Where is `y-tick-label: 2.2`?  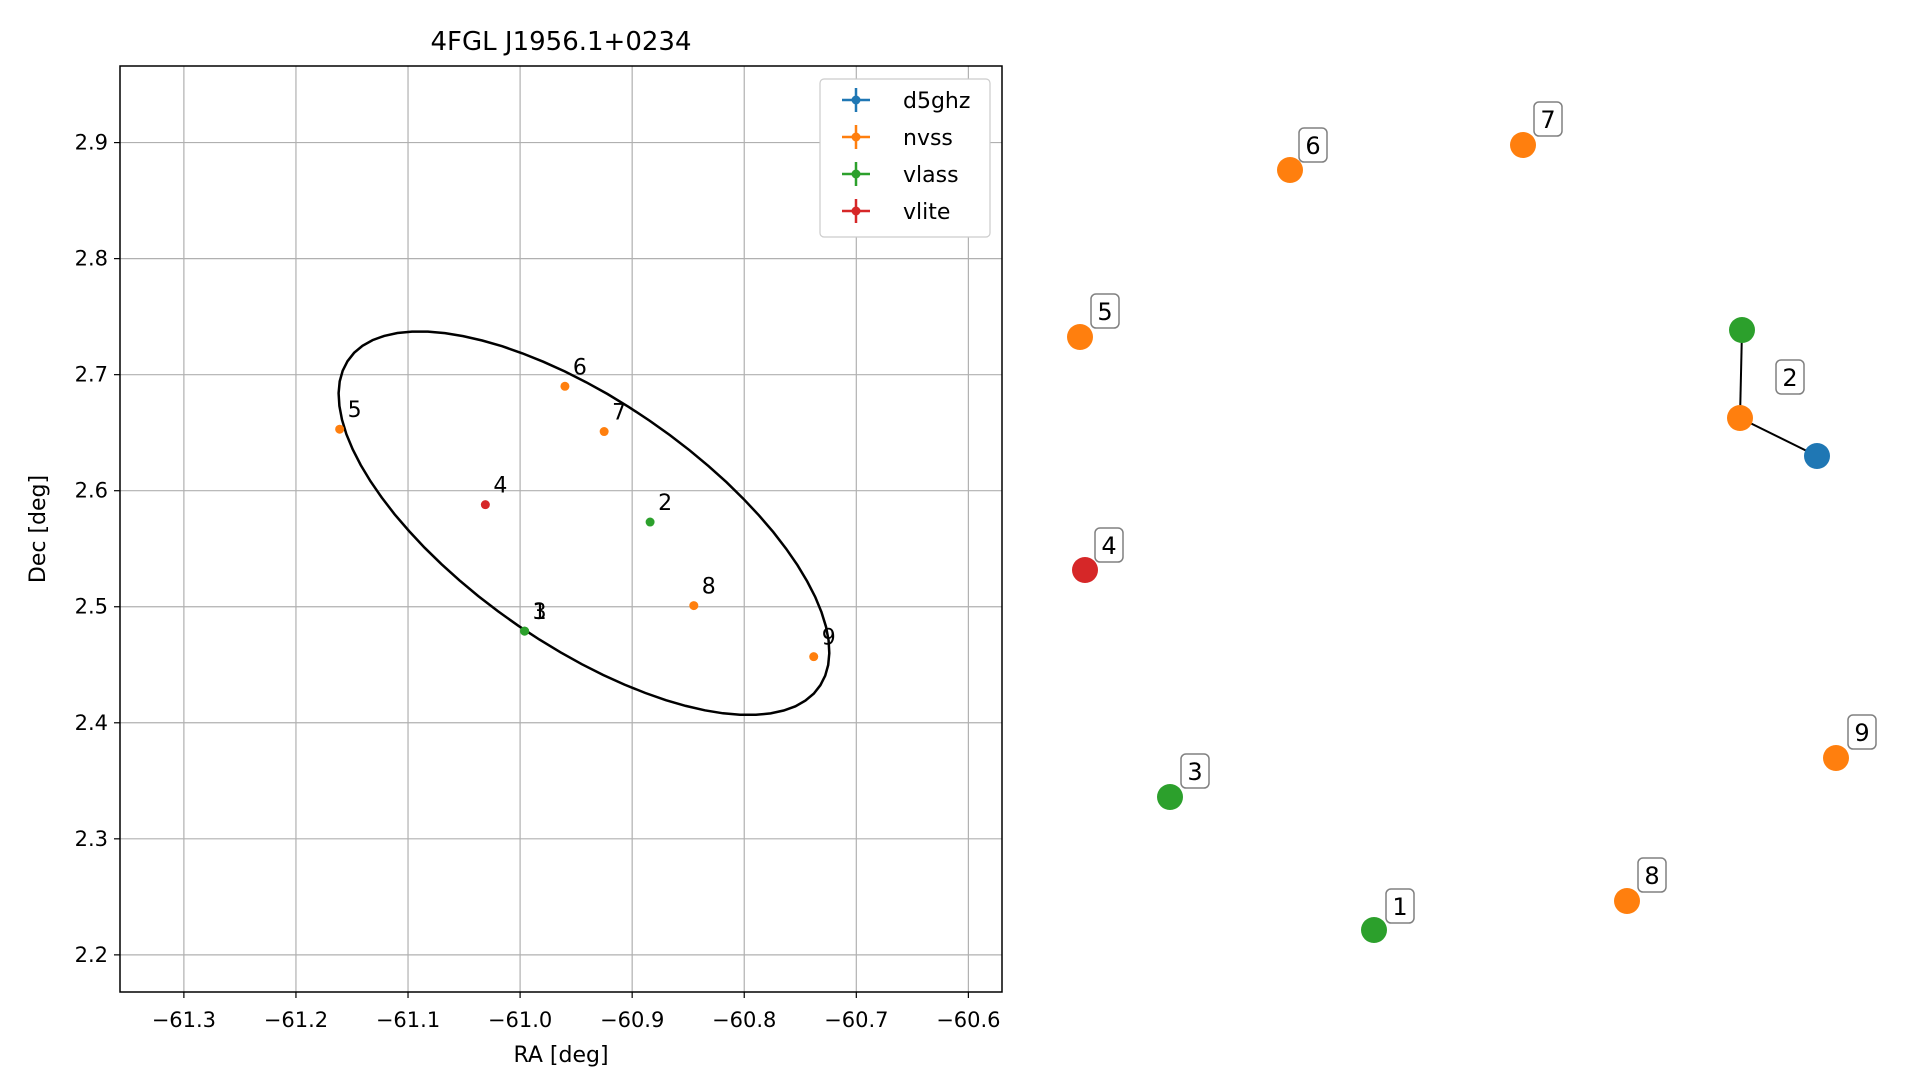
y-tick-label: 2.2 is located at coordinates (91, 955).